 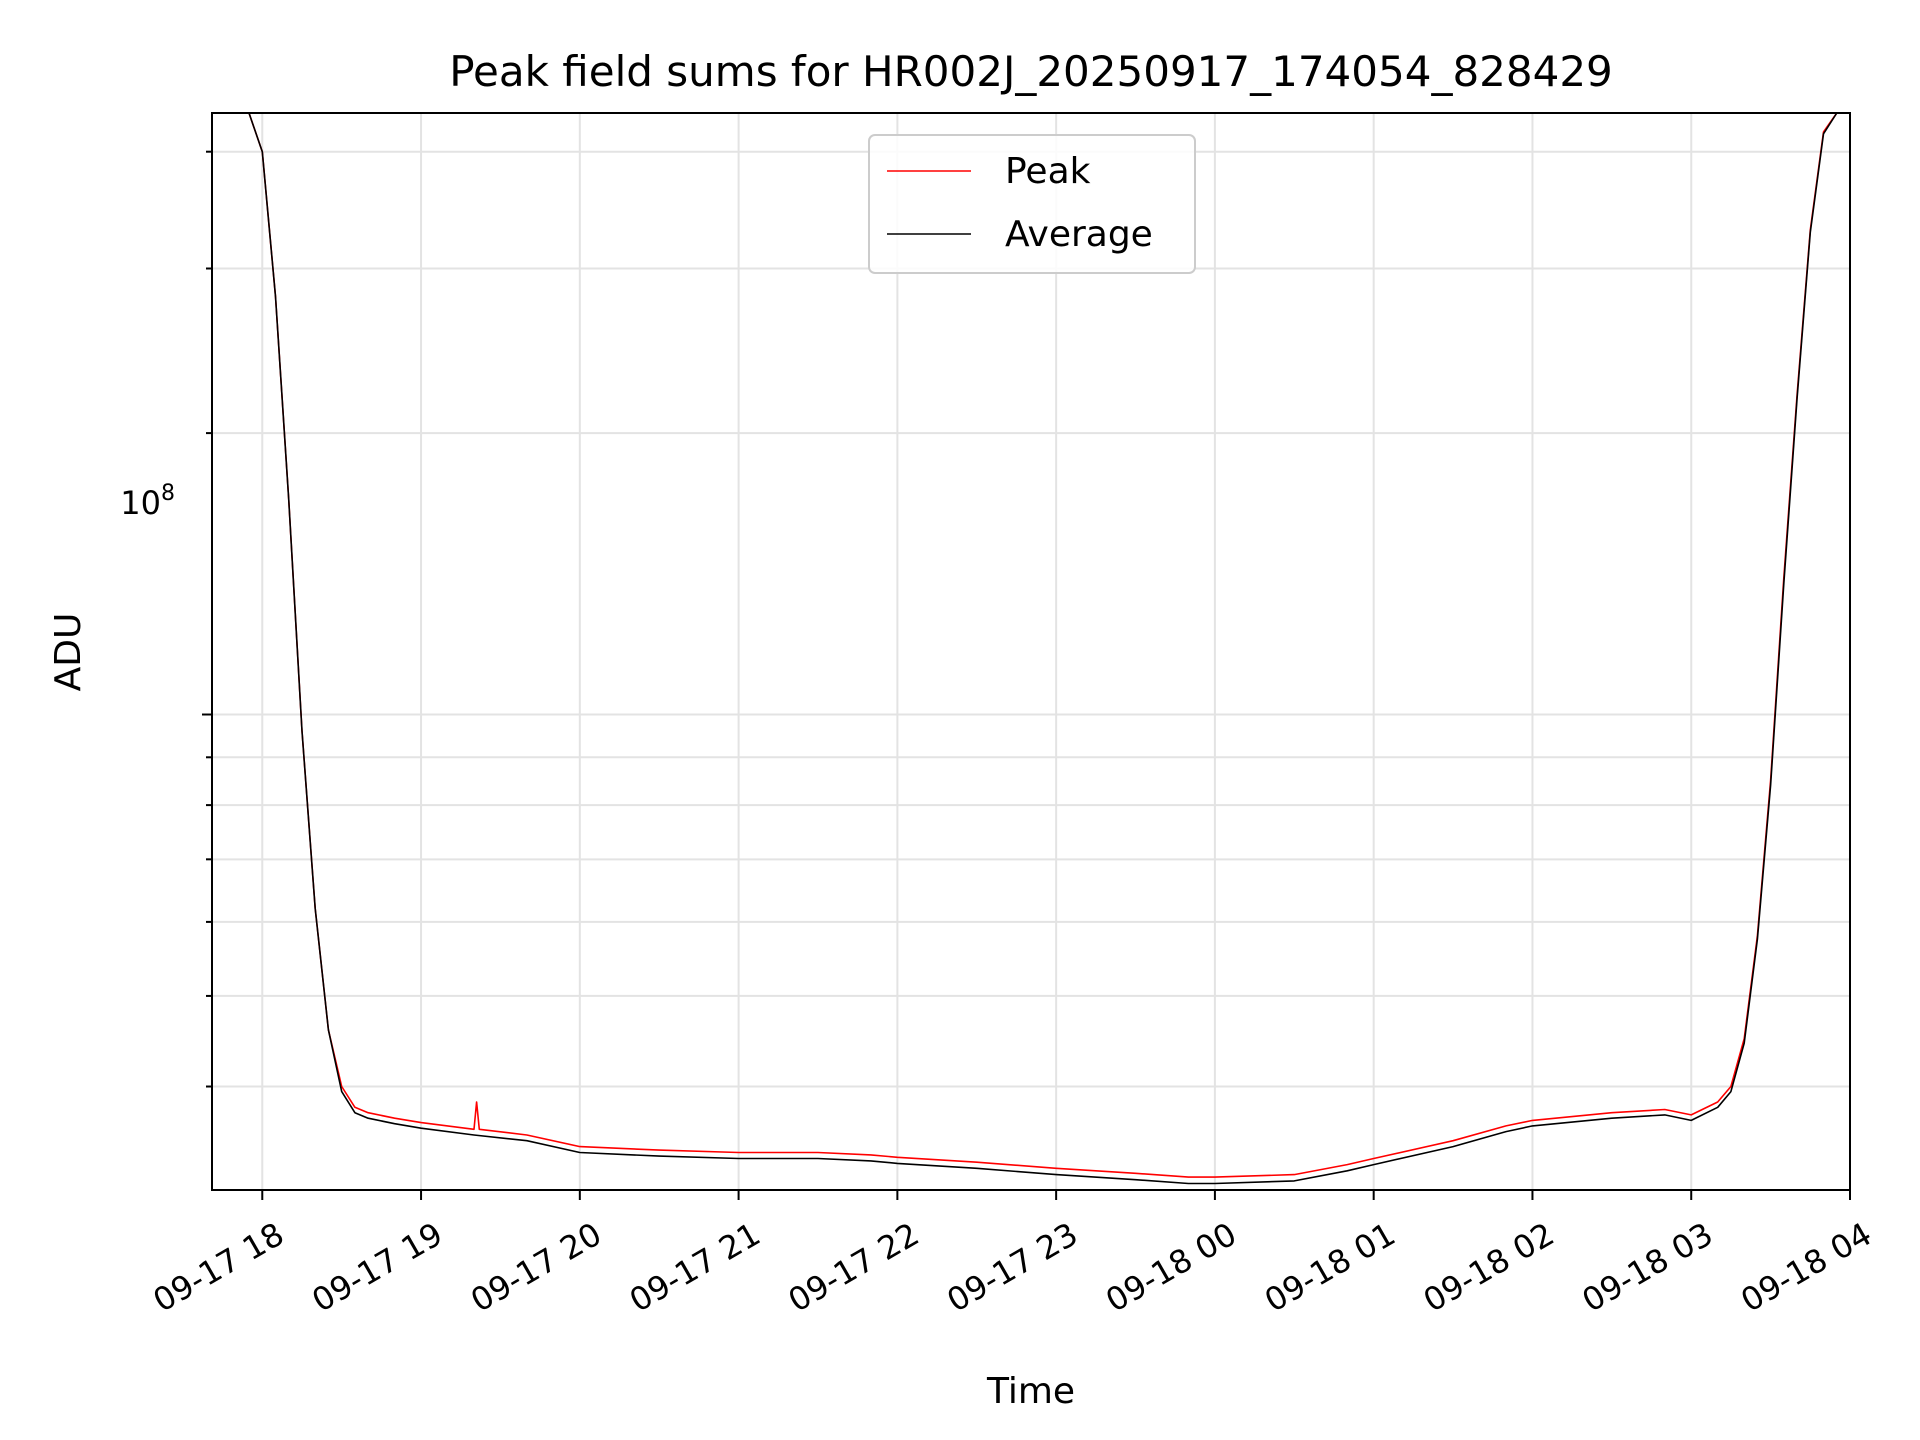 What do you see at coordinates (140, 503) in the screenshot?
I see `y-tick-base: 10` at bounding box center [140, 503].